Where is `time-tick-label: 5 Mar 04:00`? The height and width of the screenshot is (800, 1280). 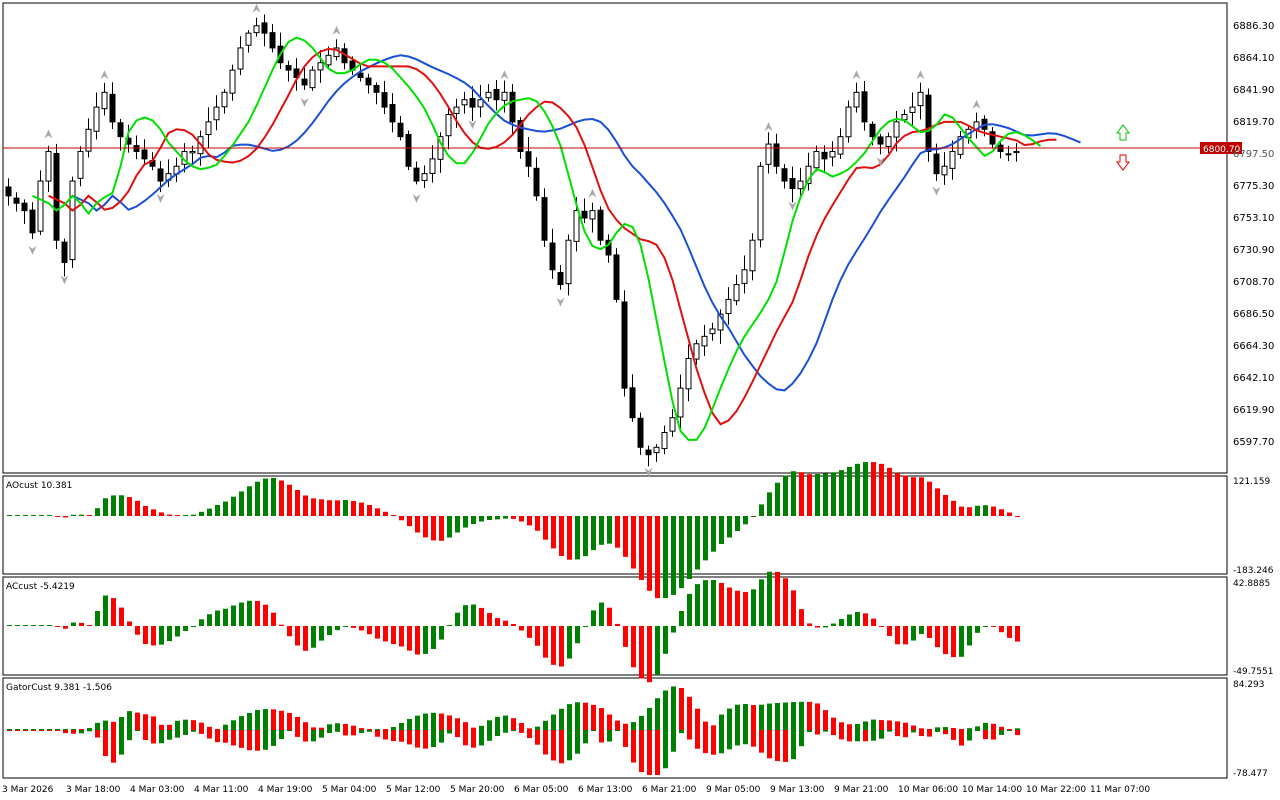
time-tick-label: 5 Mar 04:00 is located at coordinates (349, 790).